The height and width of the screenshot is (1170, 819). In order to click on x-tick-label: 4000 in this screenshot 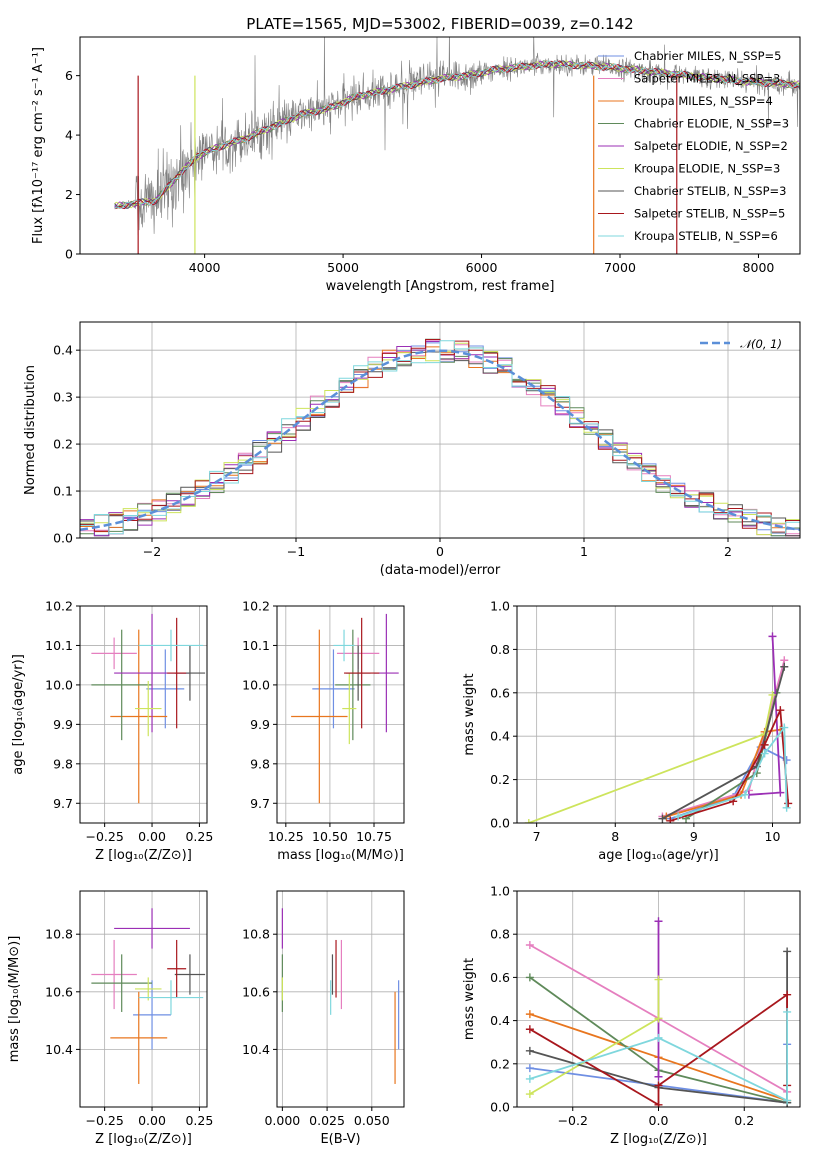, I will do `click(205, 267)`.